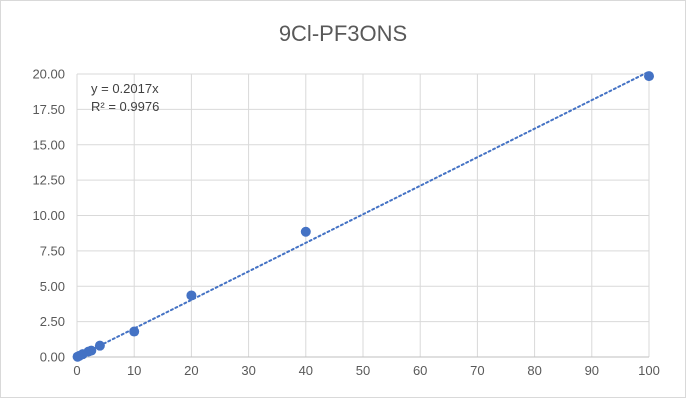 Image resolution: width=688 pixels, height=400 pixels. I want to click on x-tick-label: 90, so click(592, 370).